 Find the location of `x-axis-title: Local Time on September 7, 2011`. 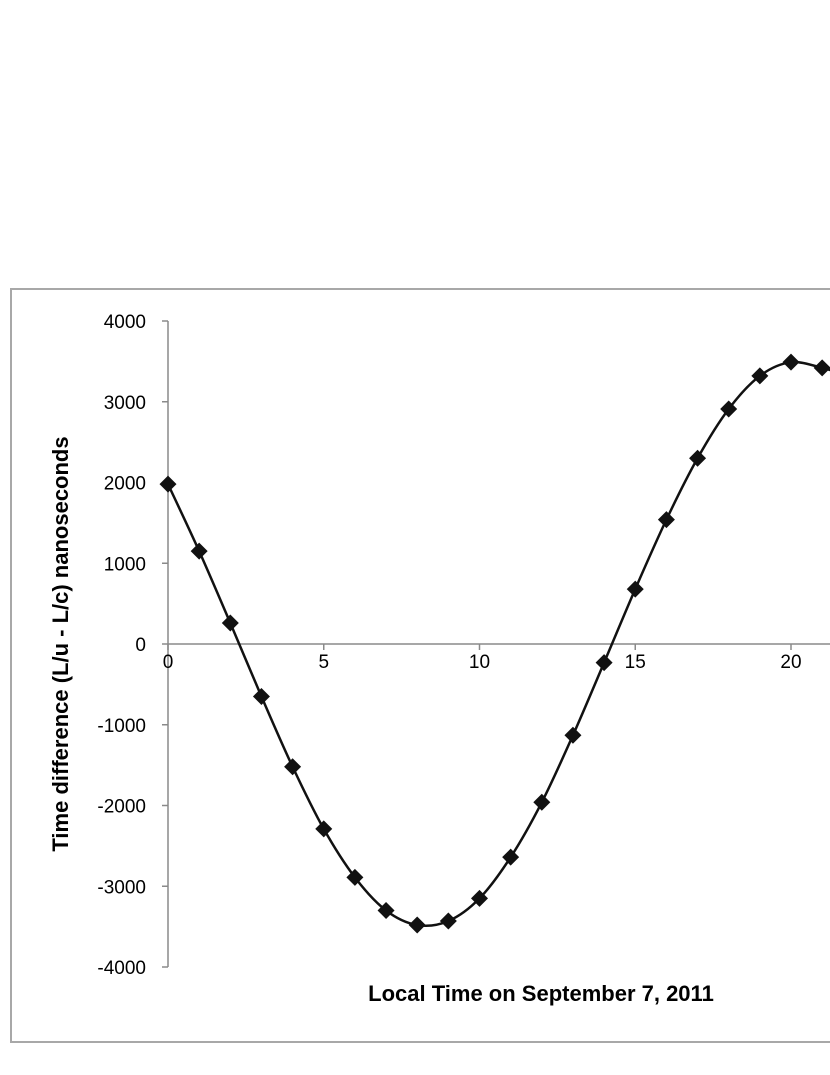

x-axis-title: Local Time on September 7, 2011 is located at coordinates (541, 993).